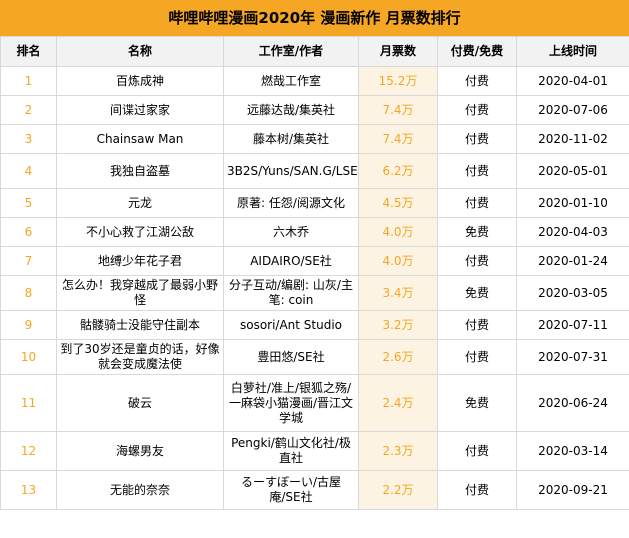  I want to click on column-header-name: 名称, so click(140, 51).